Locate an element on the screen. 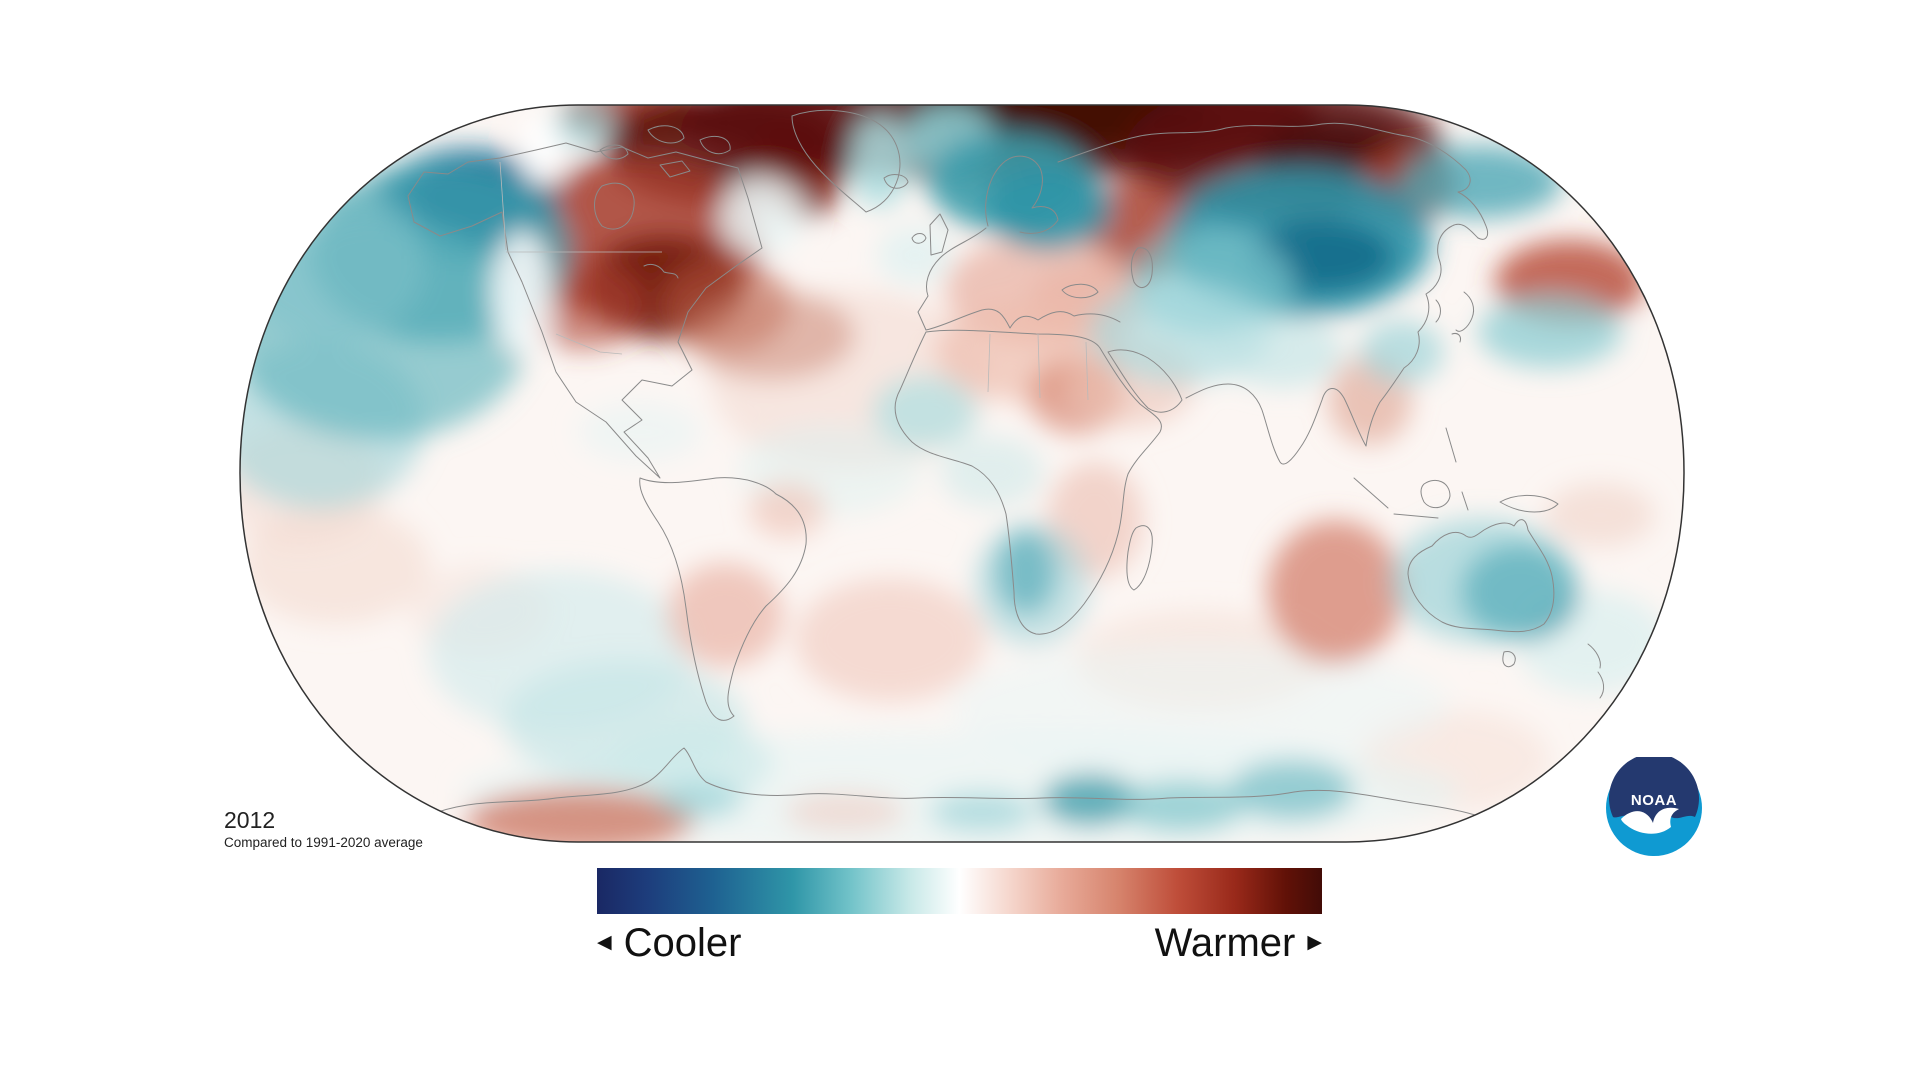  noaa-logo-text: NOAA is located at coordinates (1654, 800).